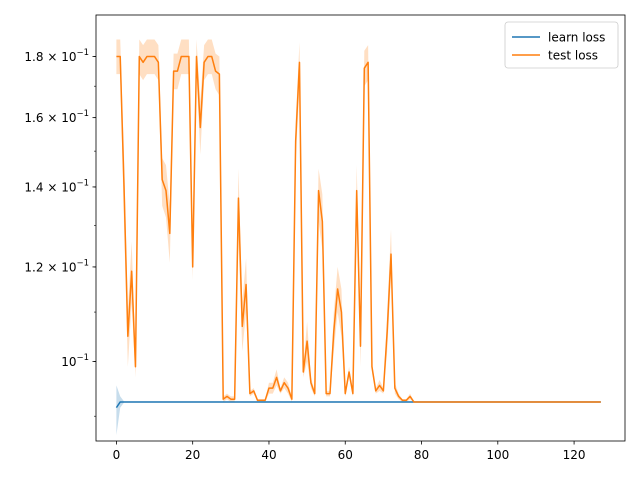  What do you see at coordinates (497, 455) in the screenshot?
I see `x-tick-label: 100` at bounding box center [497, 455].